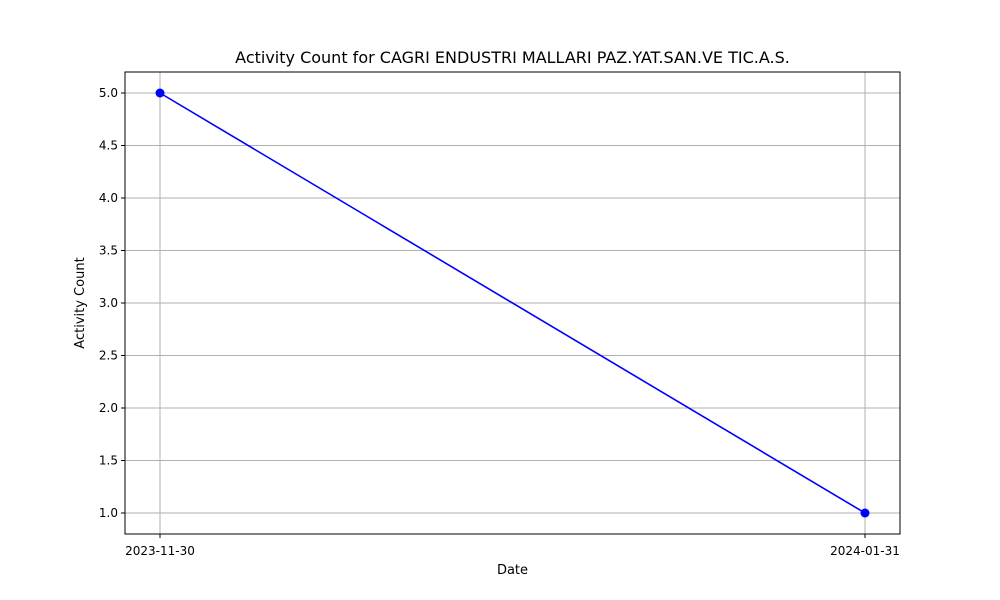 This screenshot has height=600, width=1000. What do you see at coordinates (108, 461) in the screenshot?
I see `y-tick-label: 1.5` at bounding box center [108, 461].